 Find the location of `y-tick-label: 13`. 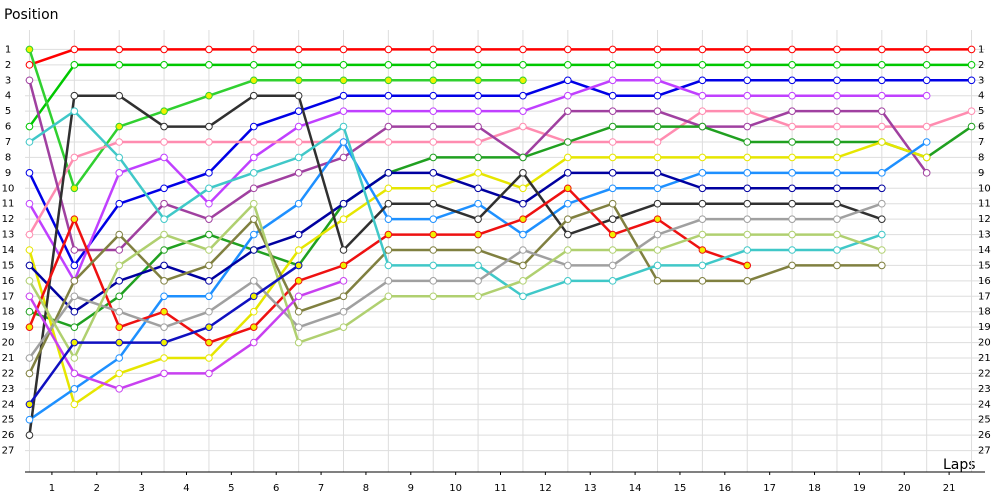

y-tick-label: 13 is located at coordinates (8, 235).